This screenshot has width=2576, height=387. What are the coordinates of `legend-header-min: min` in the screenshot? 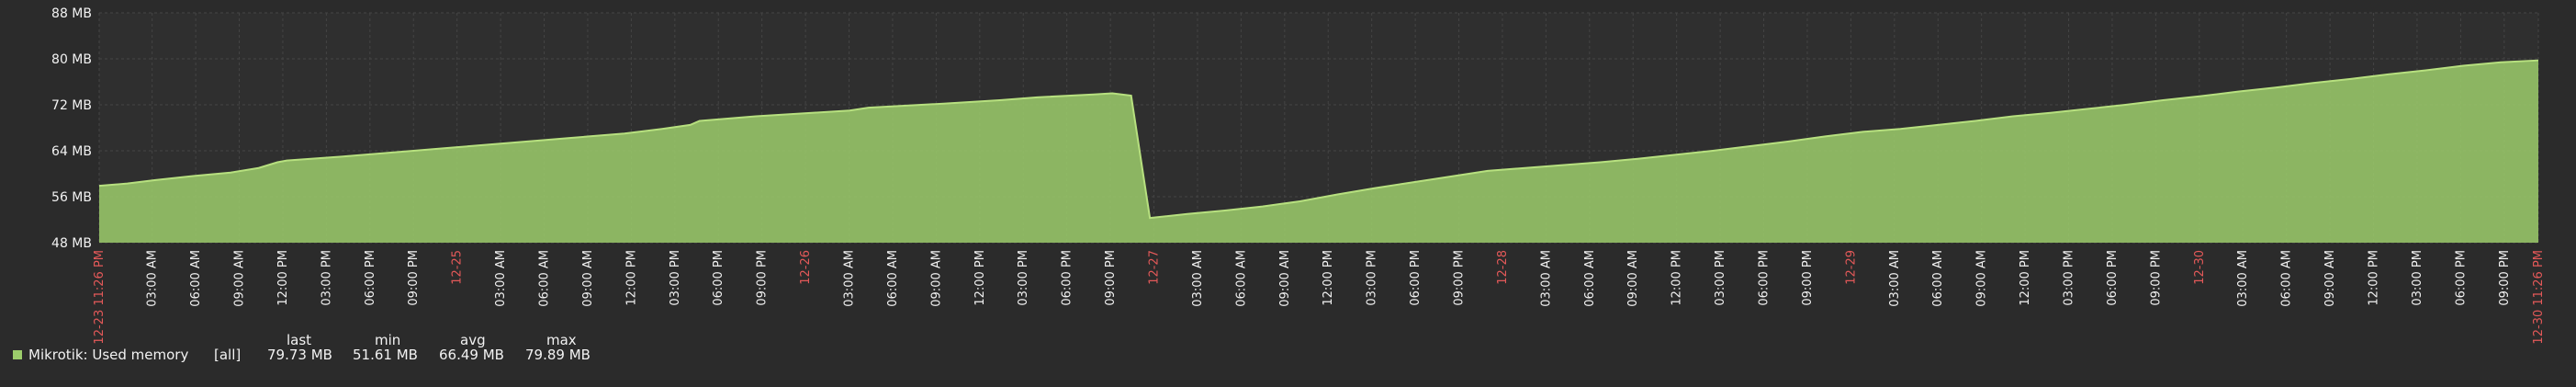 It's located at (387, 340).